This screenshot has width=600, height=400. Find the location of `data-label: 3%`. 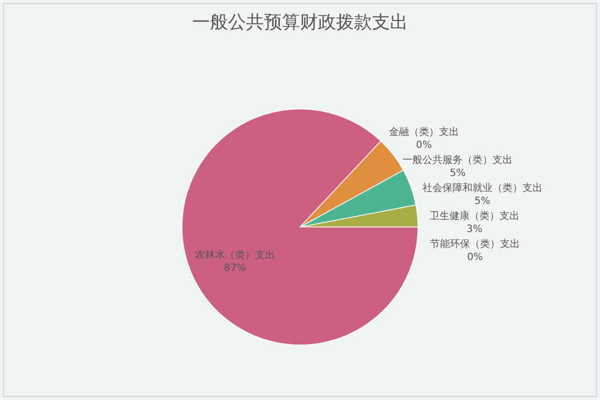

data-label: 3% is located at coordinates (474, 230).